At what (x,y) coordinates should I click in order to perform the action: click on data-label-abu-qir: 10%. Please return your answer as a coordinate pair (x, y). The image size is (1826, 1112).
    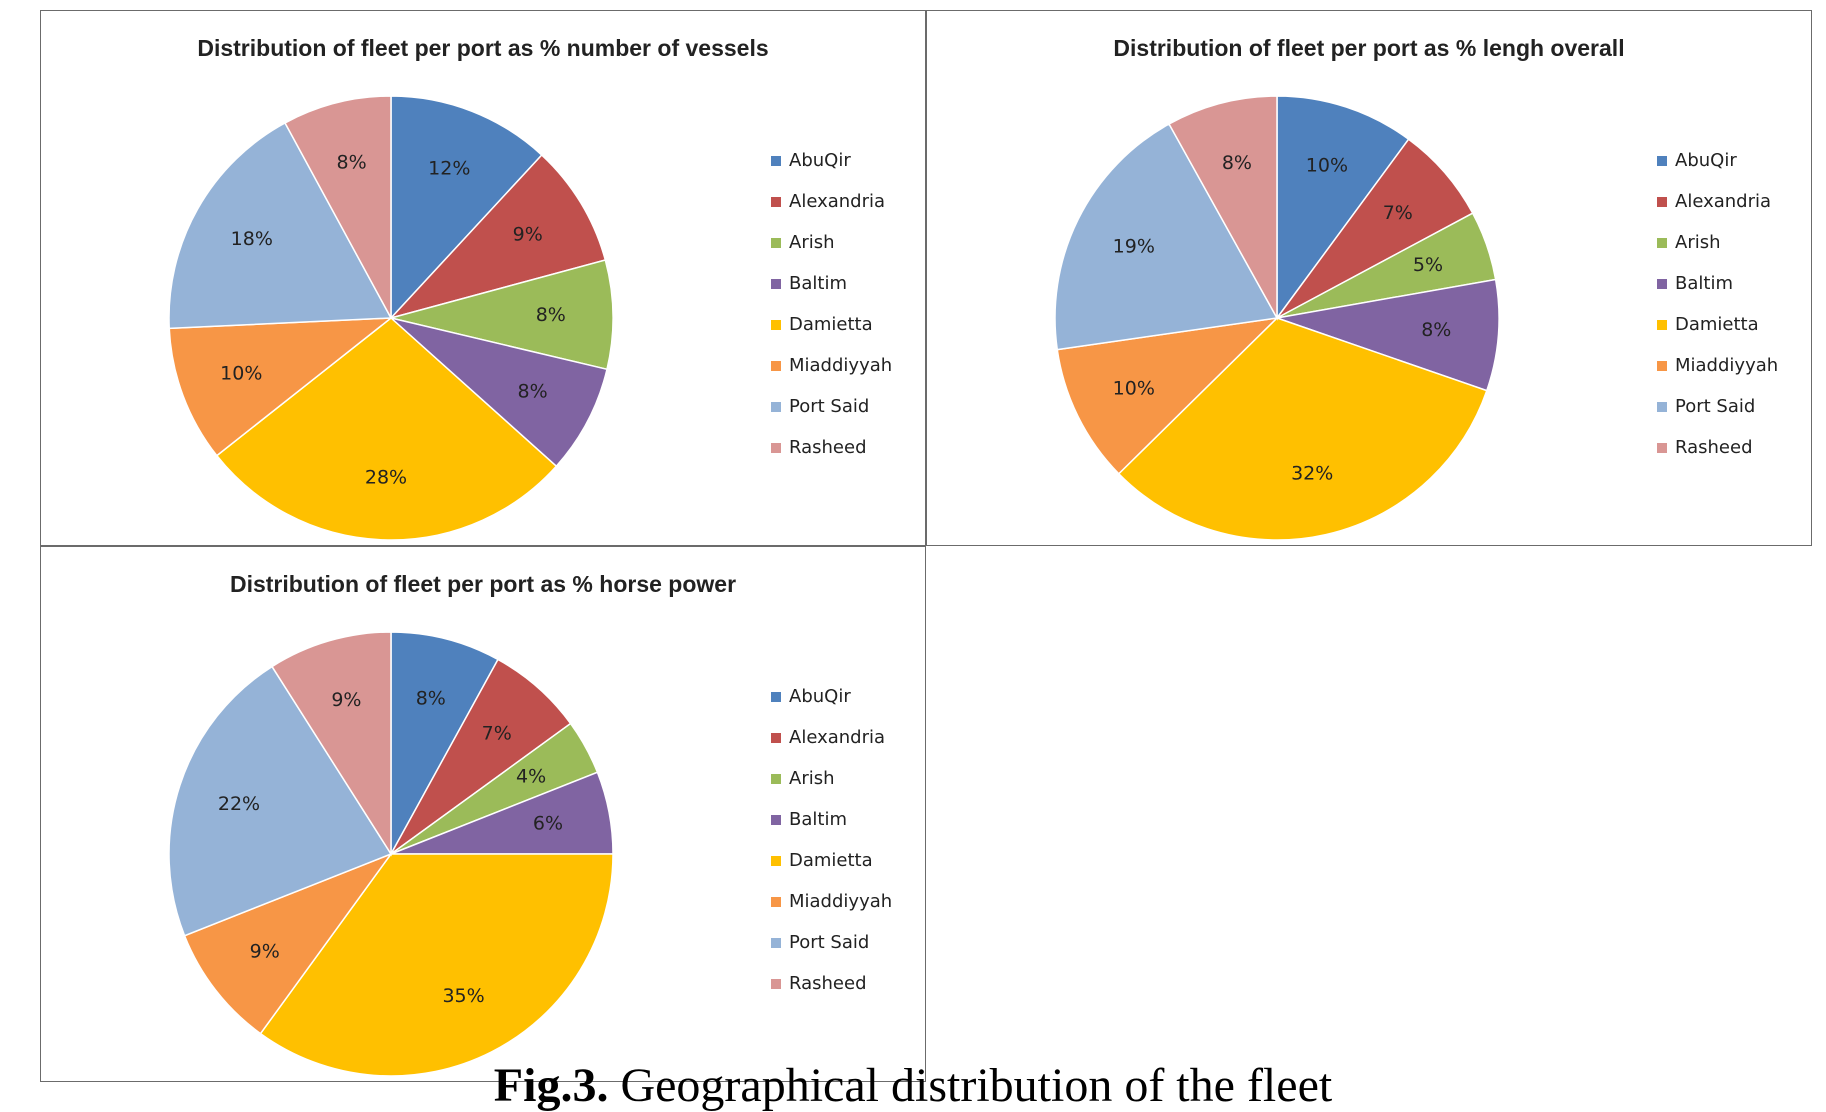
    Looking at the image, I should click on (1327, 166).